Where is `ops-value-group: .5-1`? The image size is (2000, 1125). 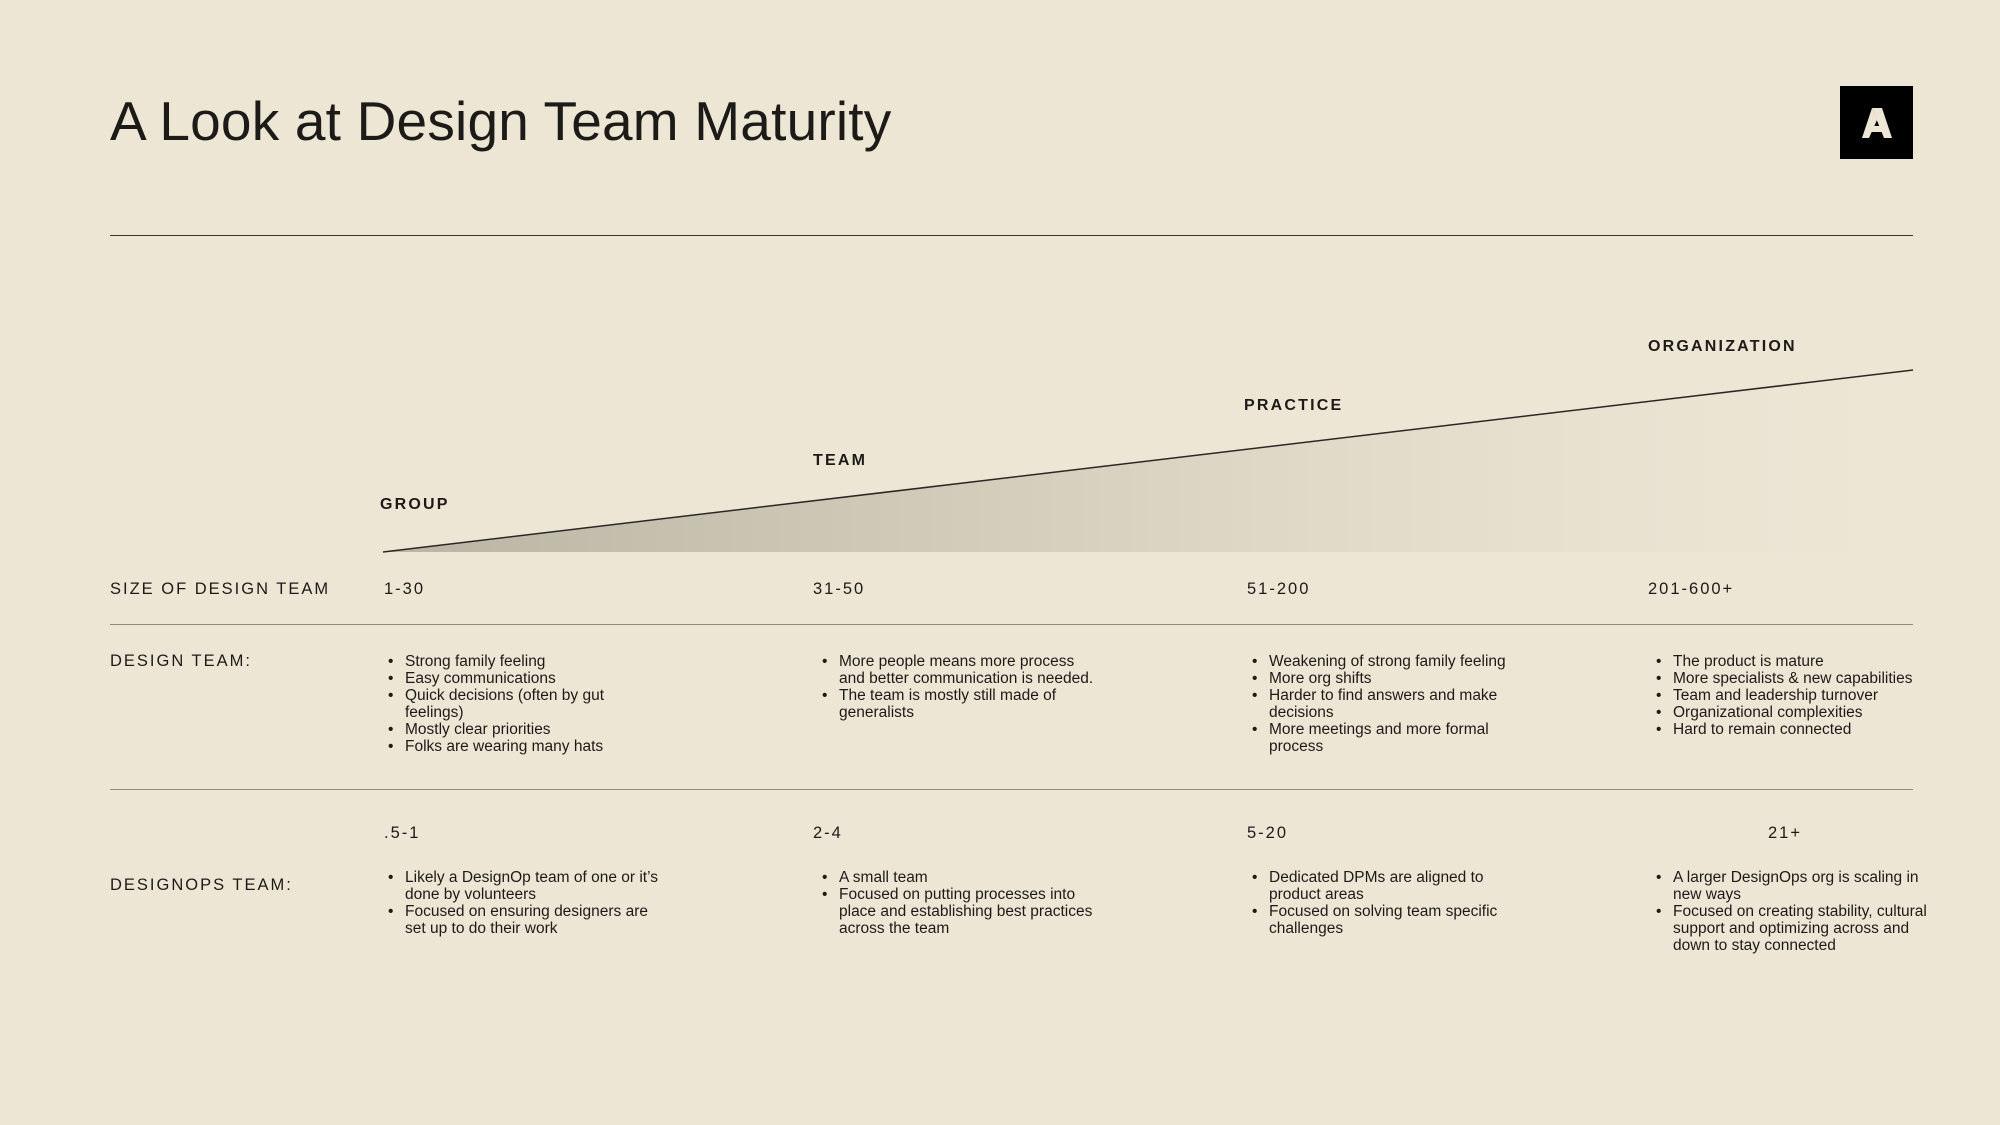
ops-value-group: .5-1 is located at coordinates (402, 833).